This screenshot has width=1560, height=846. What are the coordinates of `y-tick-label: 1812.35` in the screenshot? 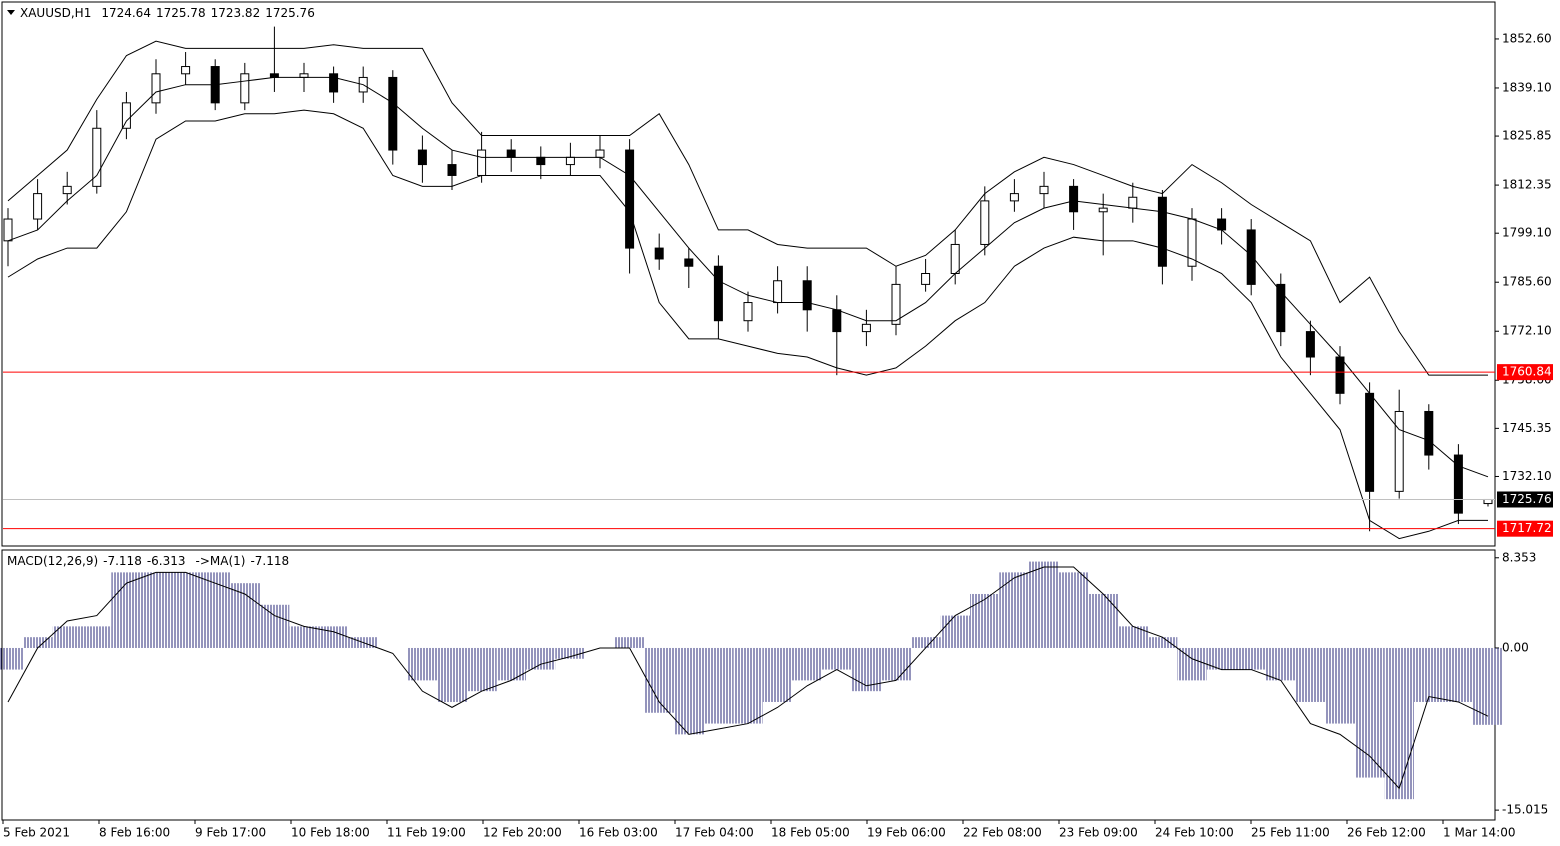 It's located at (1527, 185).